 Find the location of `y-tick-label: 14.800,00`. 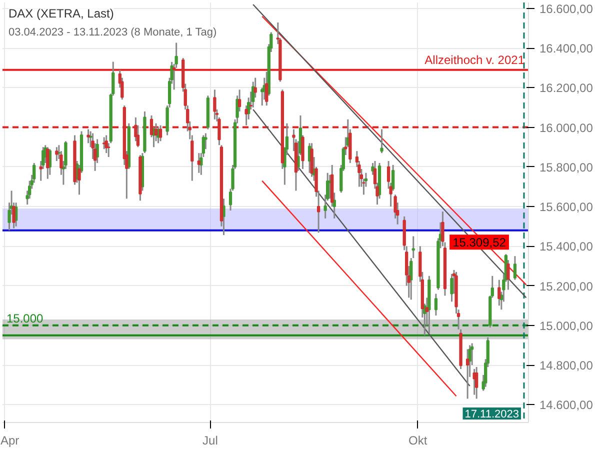

y-tick-label: 14.800,00 is located at coordinates (567, 365).